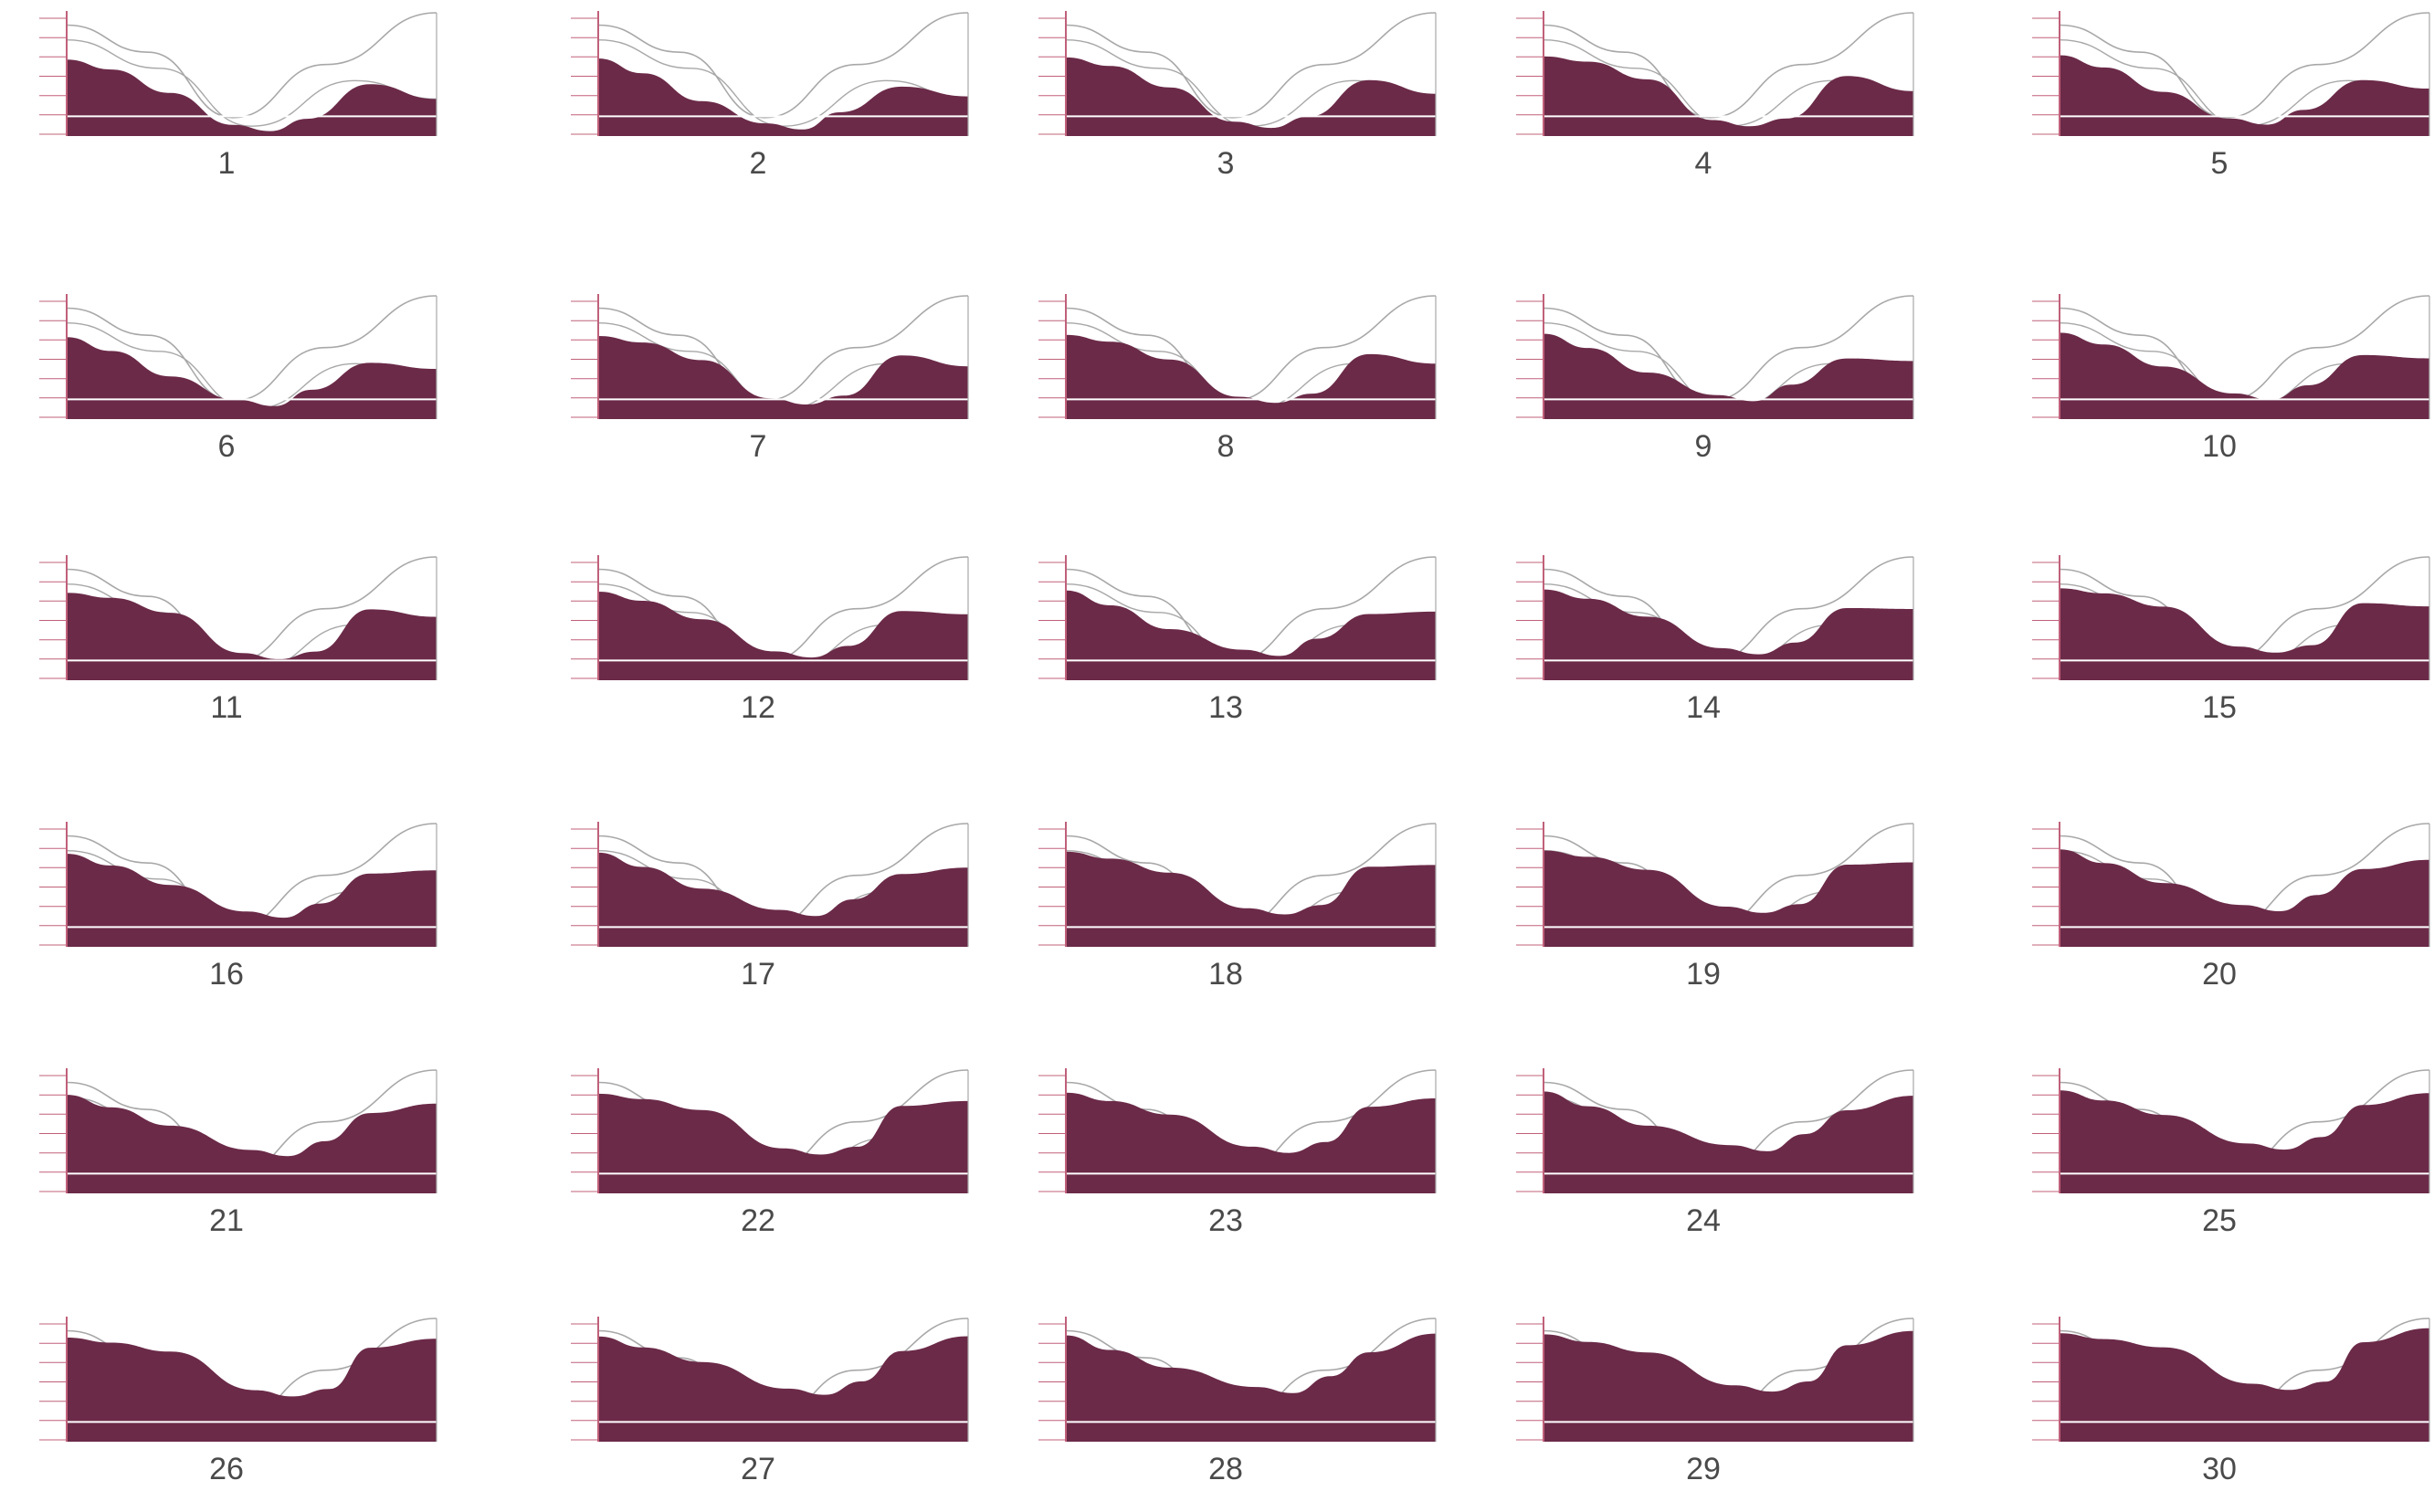 The height and width of the screenshot is (1512, 2434). I want to click on profile-panel: 5, so click(2219, 99).